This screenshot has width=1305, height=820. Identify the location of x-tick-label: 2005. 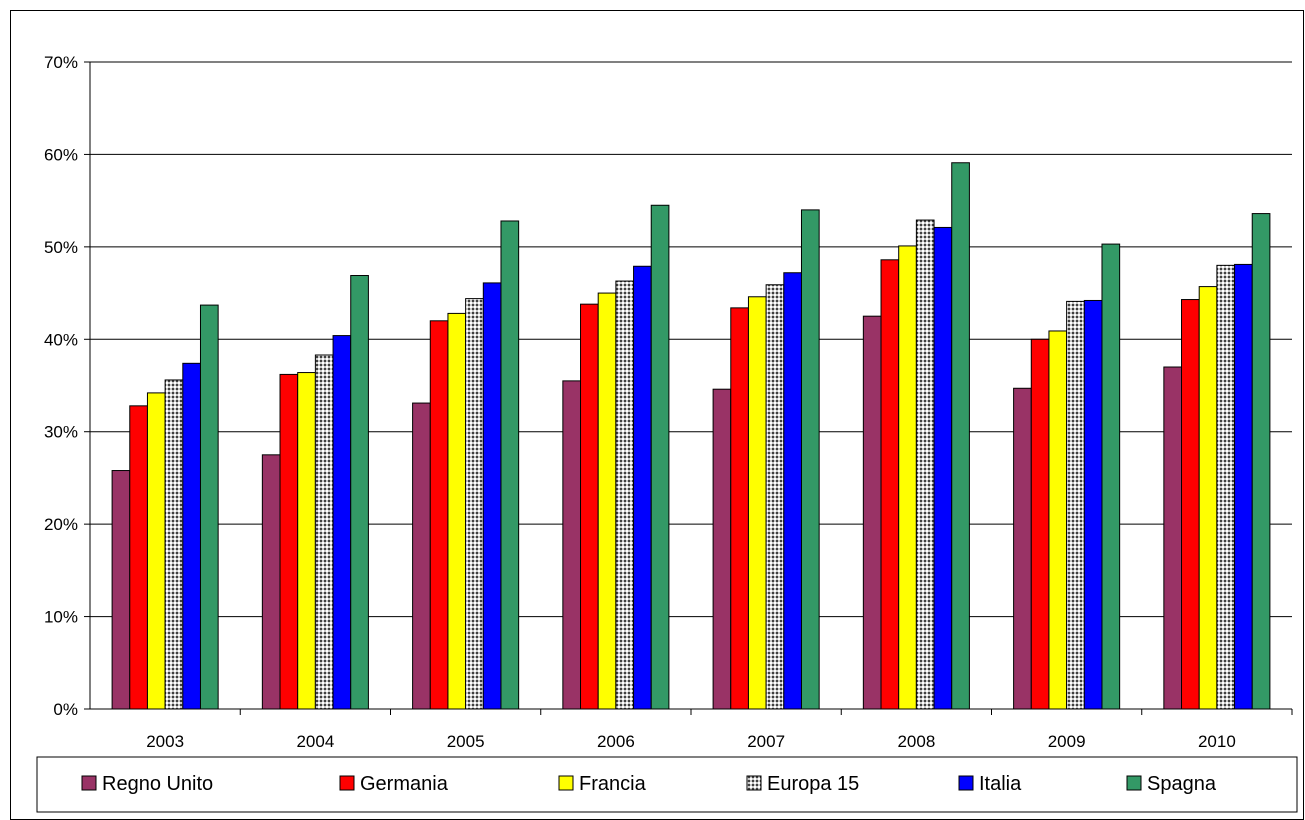
(466, 741).